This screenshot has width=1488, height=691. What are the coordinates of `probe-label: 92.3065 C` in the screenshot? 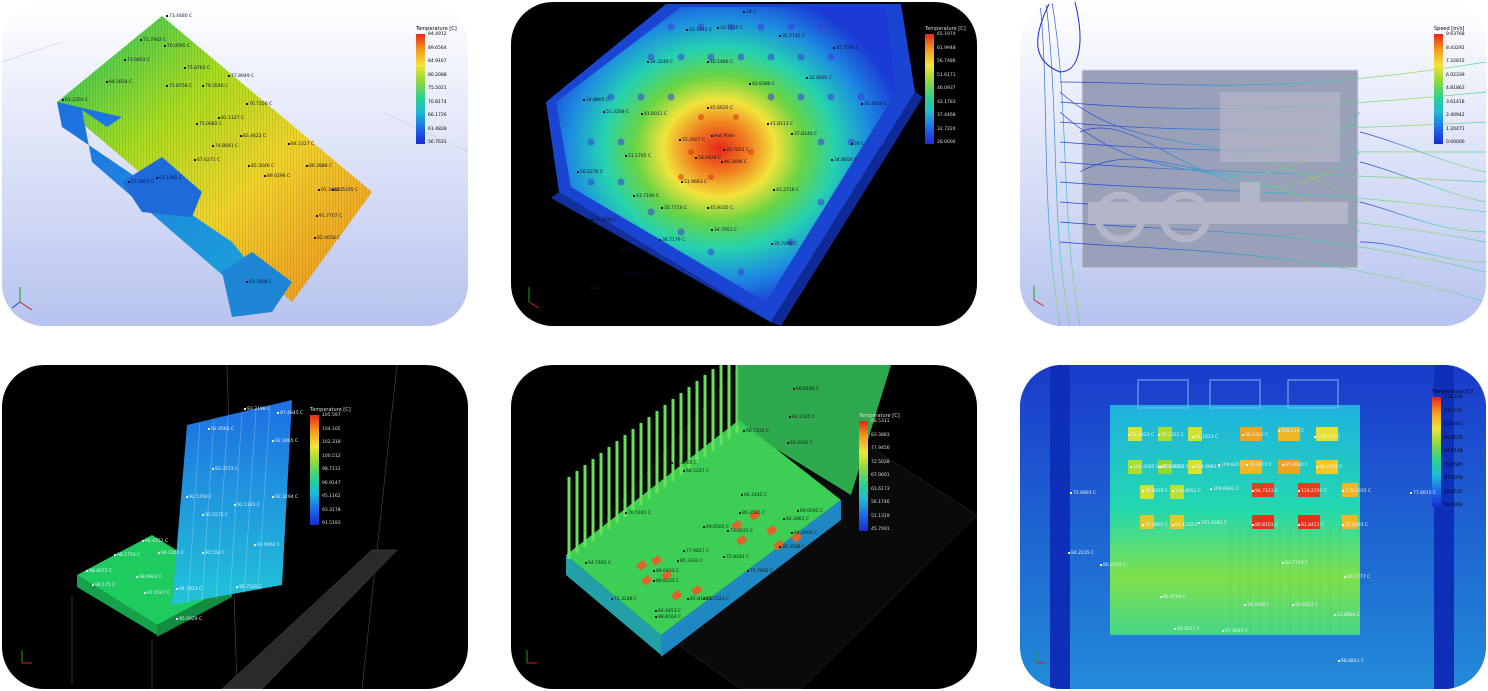 It's located at (285, 441).